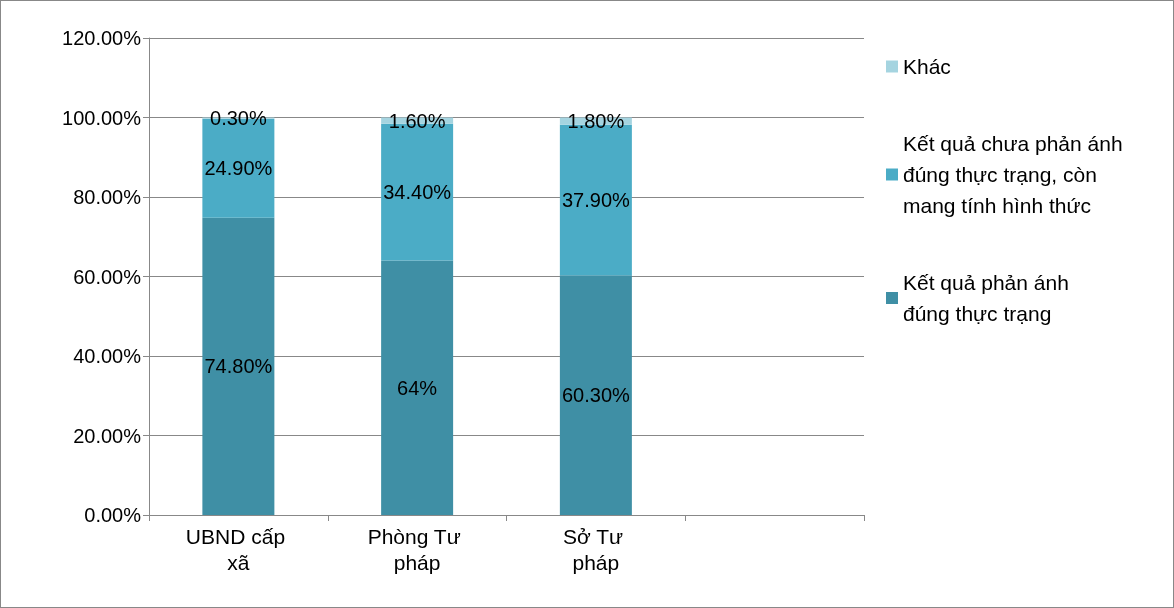 The image size is (1174, 608). I want to click on y-tick-label: 40.00%, so click(107, 356).